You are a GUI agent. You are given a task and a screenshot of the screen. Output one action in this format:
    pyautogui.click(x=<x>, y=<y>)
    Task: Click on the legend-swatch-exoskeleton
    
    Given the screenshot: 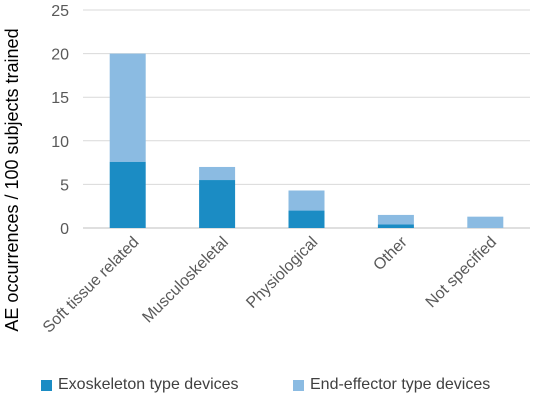 What is the action you would take?
    pyautogui.click(x=46, y=385)
    